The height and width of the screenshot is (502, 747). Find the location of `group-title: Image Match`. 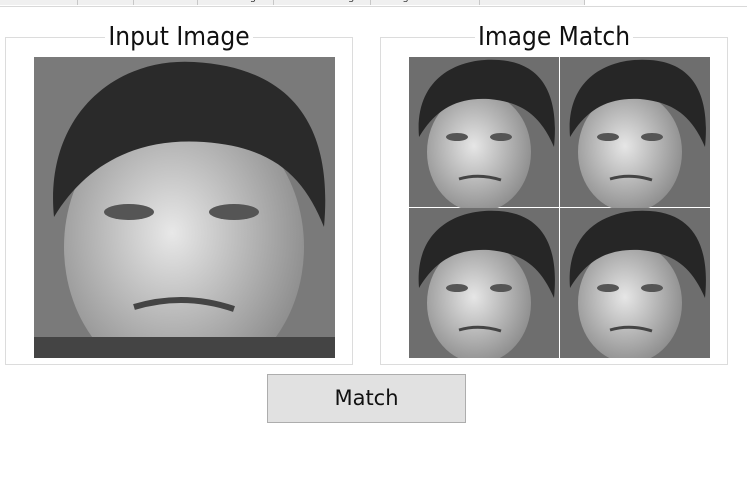

group-title: Image Match is located at coordinates (554, 37).